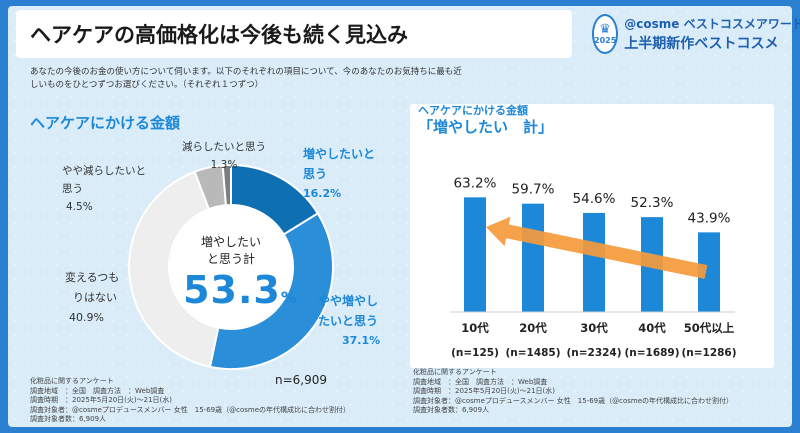 Image resolution: width=800 pixels, height=433 pixels. I want to click on label-increase-line2: 思う, so click(315, 174).